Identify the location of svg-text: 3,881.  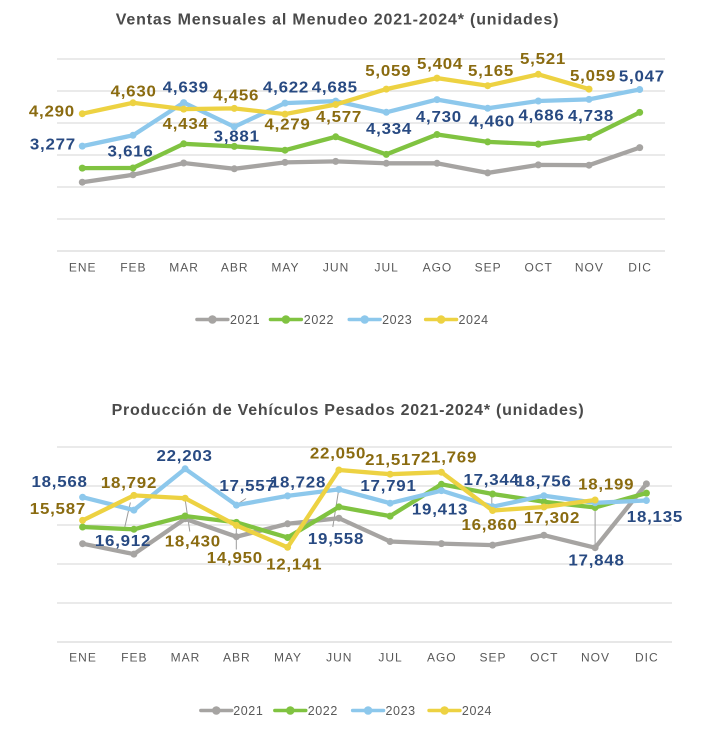
(237, 136).